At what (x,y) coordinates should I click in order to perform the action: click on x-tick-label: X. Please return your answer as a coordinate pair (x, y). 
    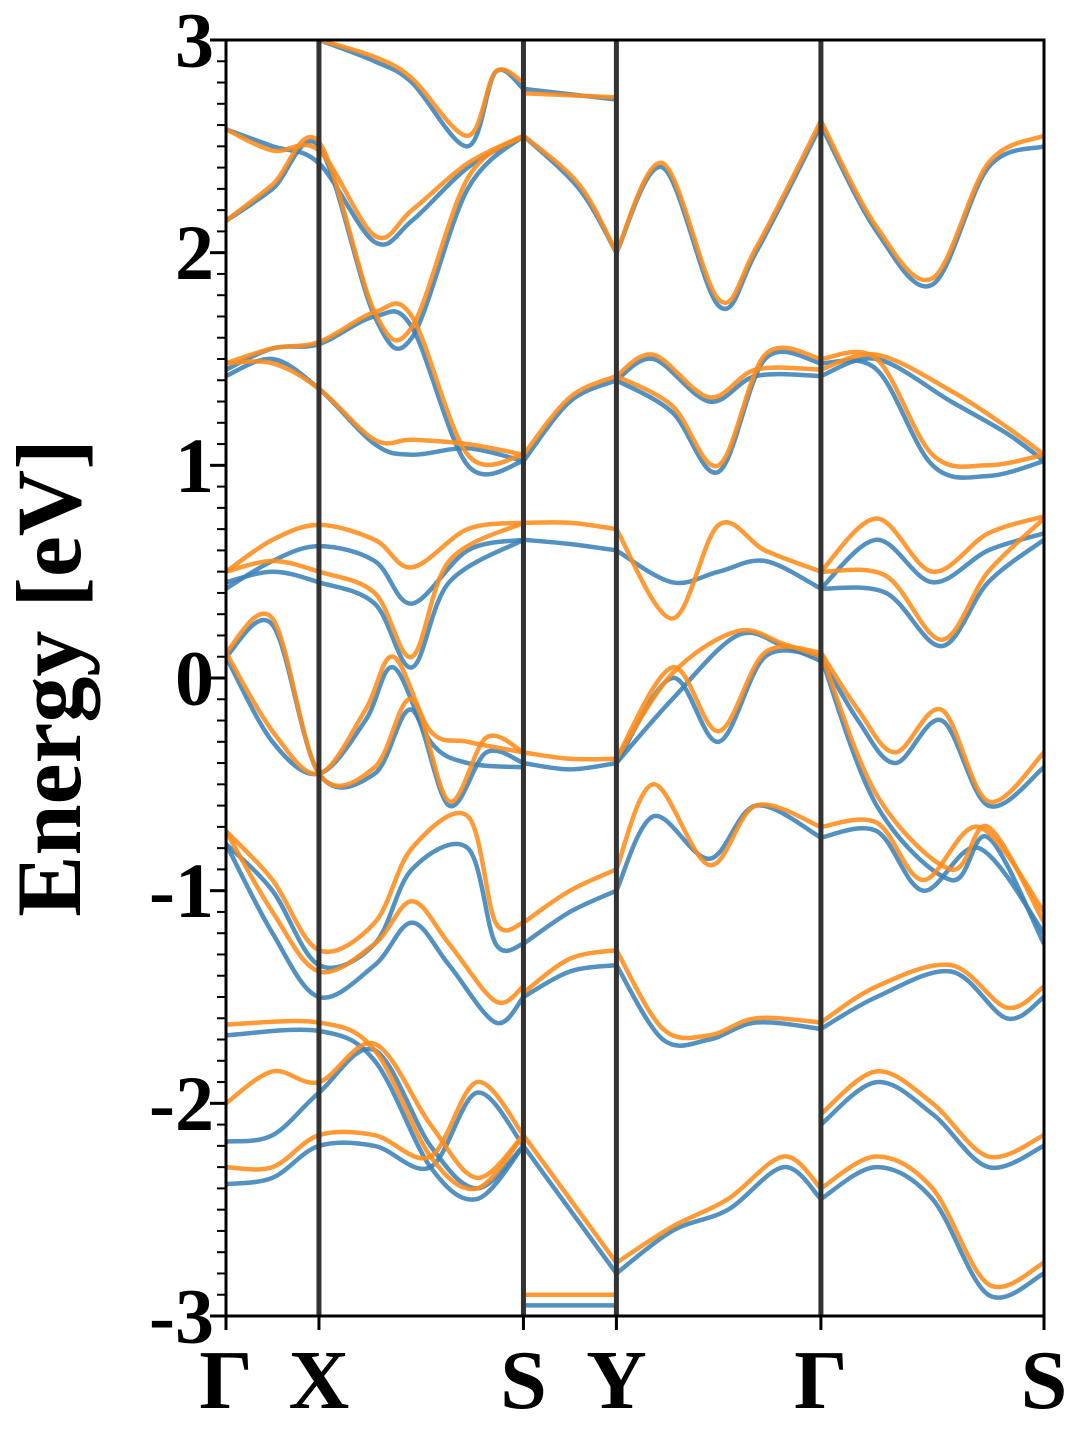
    Looking at the image, I should click on (319, 1380).